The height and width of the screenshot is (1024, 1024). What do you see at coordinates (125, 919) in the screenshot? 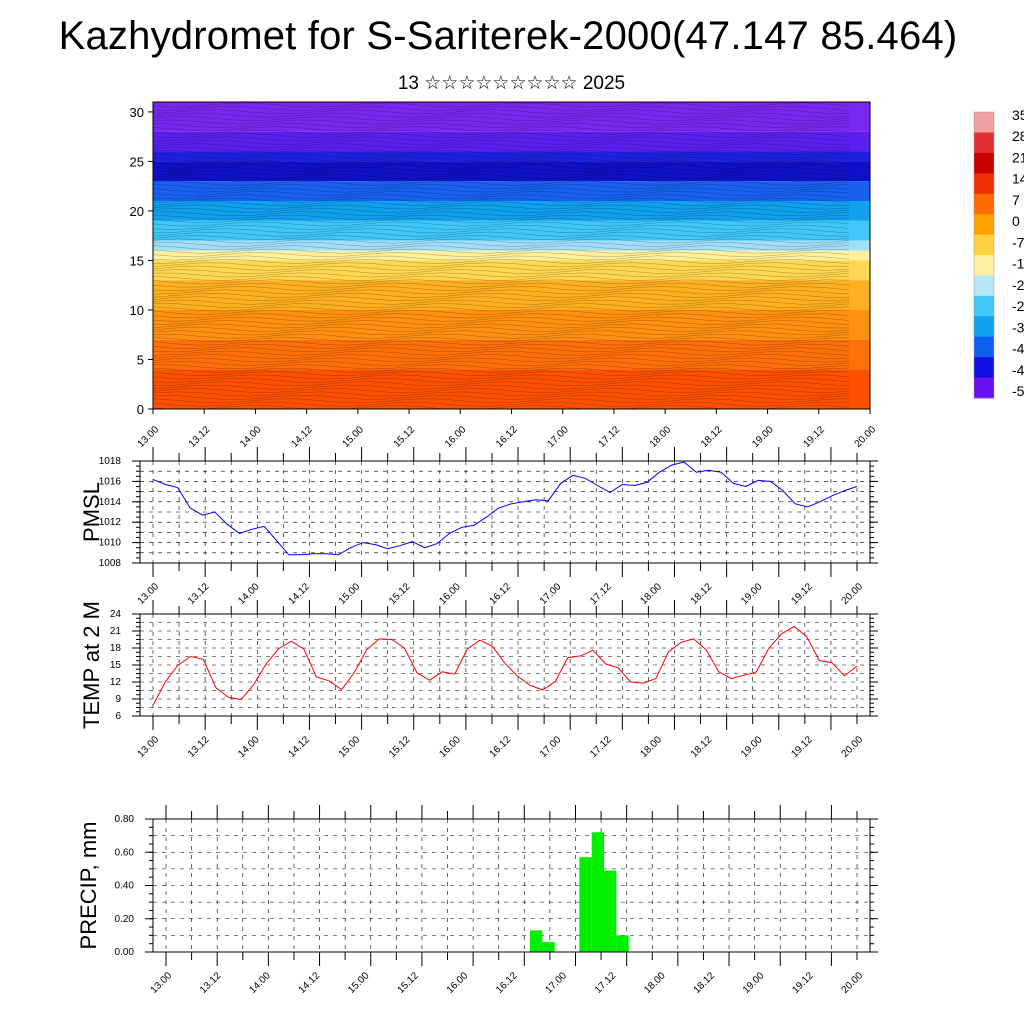
I see `y-tick-label: 0.20` at bounding box center [125, 919].